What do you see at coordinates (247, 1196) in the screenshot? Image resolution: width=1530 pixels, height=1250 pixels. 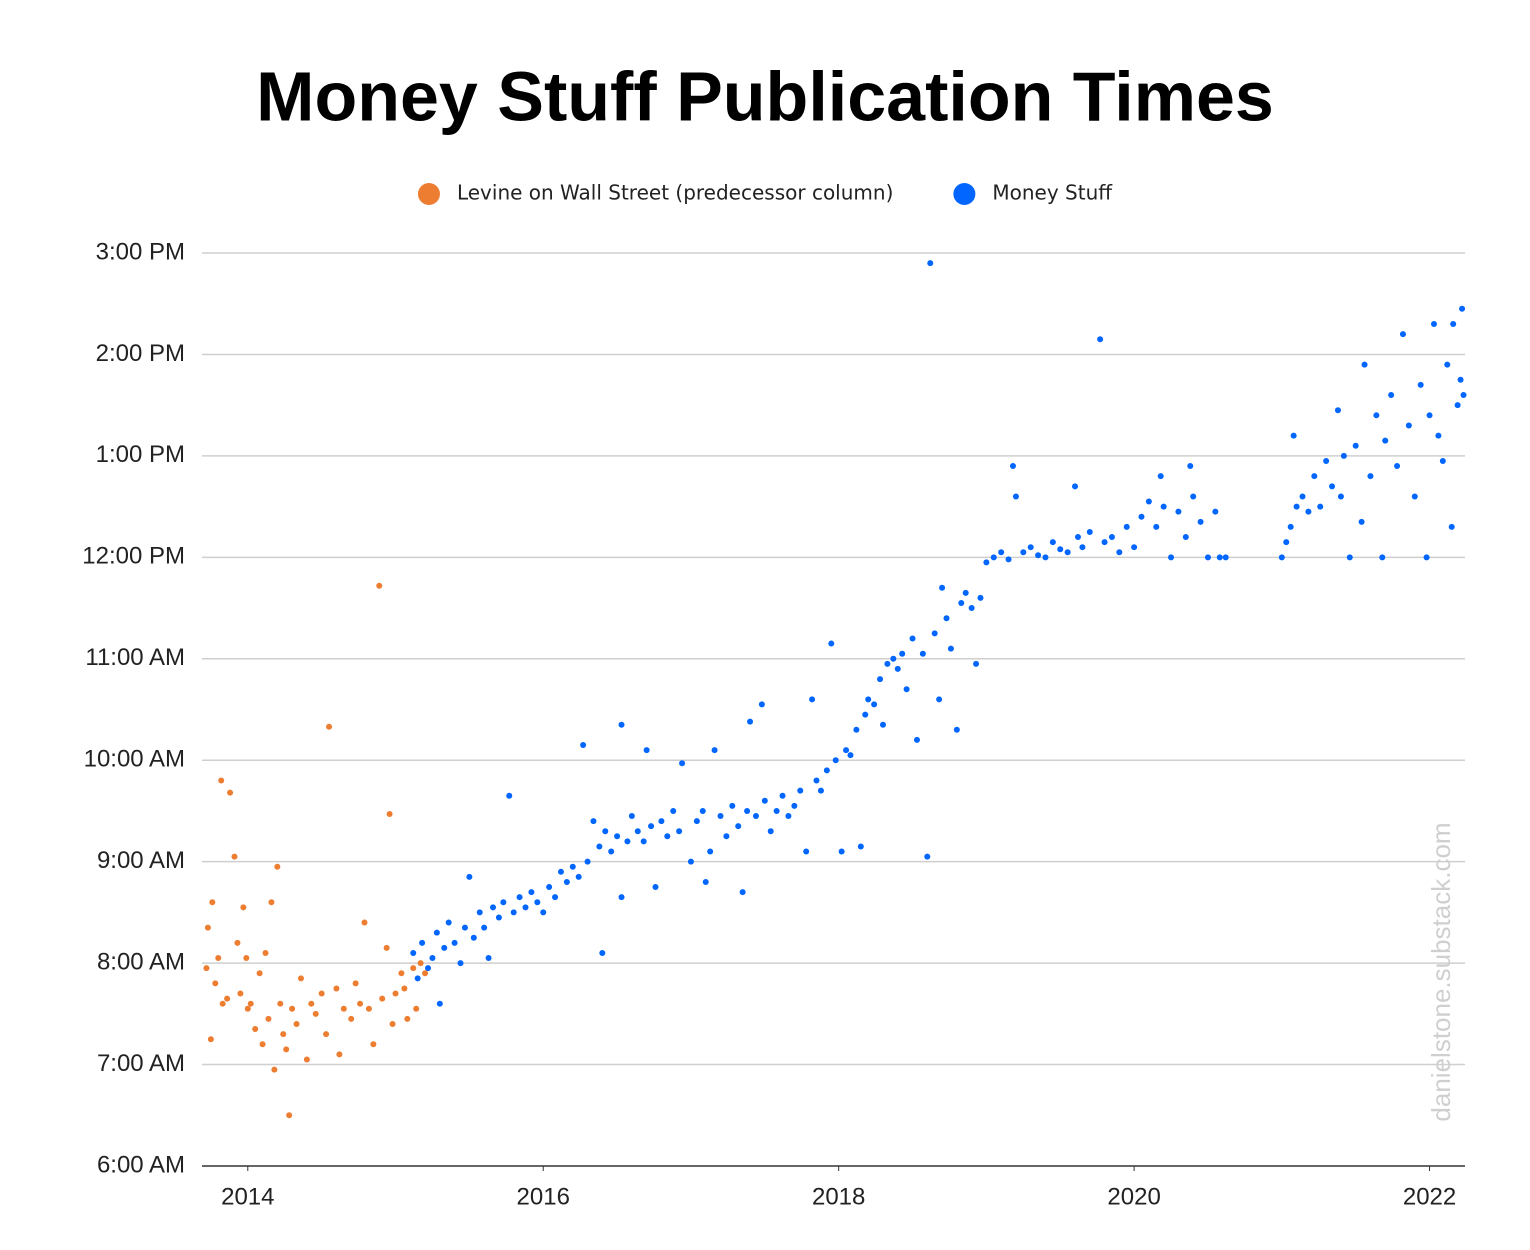 I see `x-tick-label: 2014` at bounding box center [247, 1196].